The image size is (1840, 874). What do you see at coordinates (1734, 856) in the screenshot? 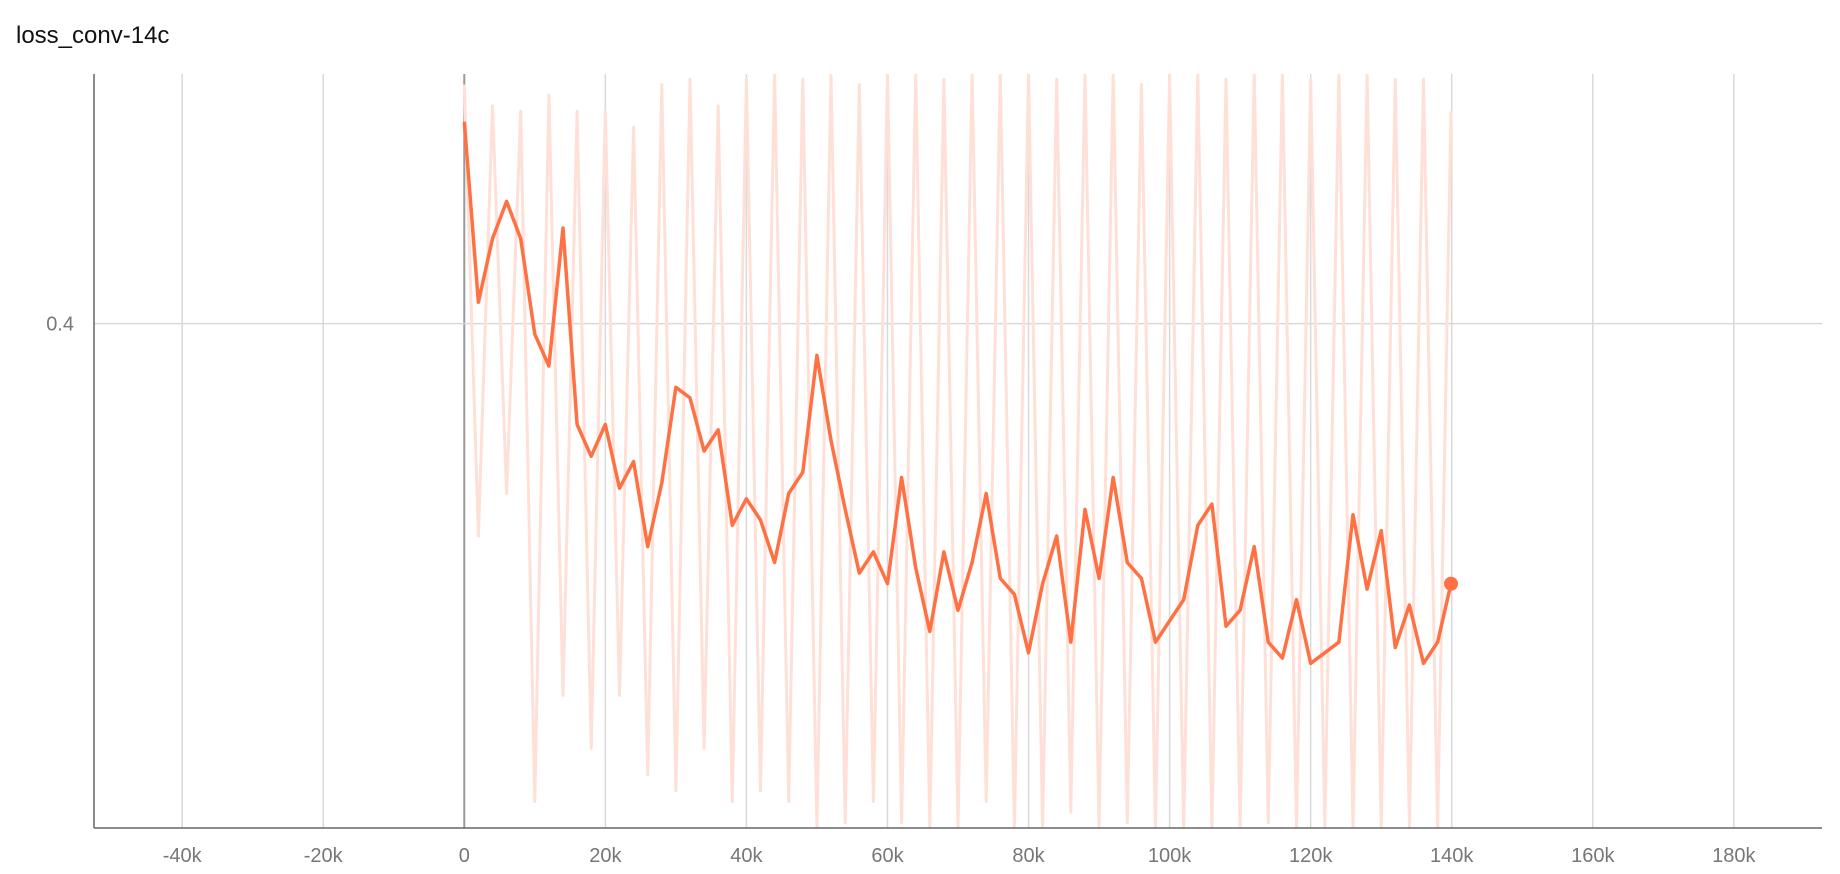
I see `x-tick-label: 180k` at bounding box center [1734, 856].